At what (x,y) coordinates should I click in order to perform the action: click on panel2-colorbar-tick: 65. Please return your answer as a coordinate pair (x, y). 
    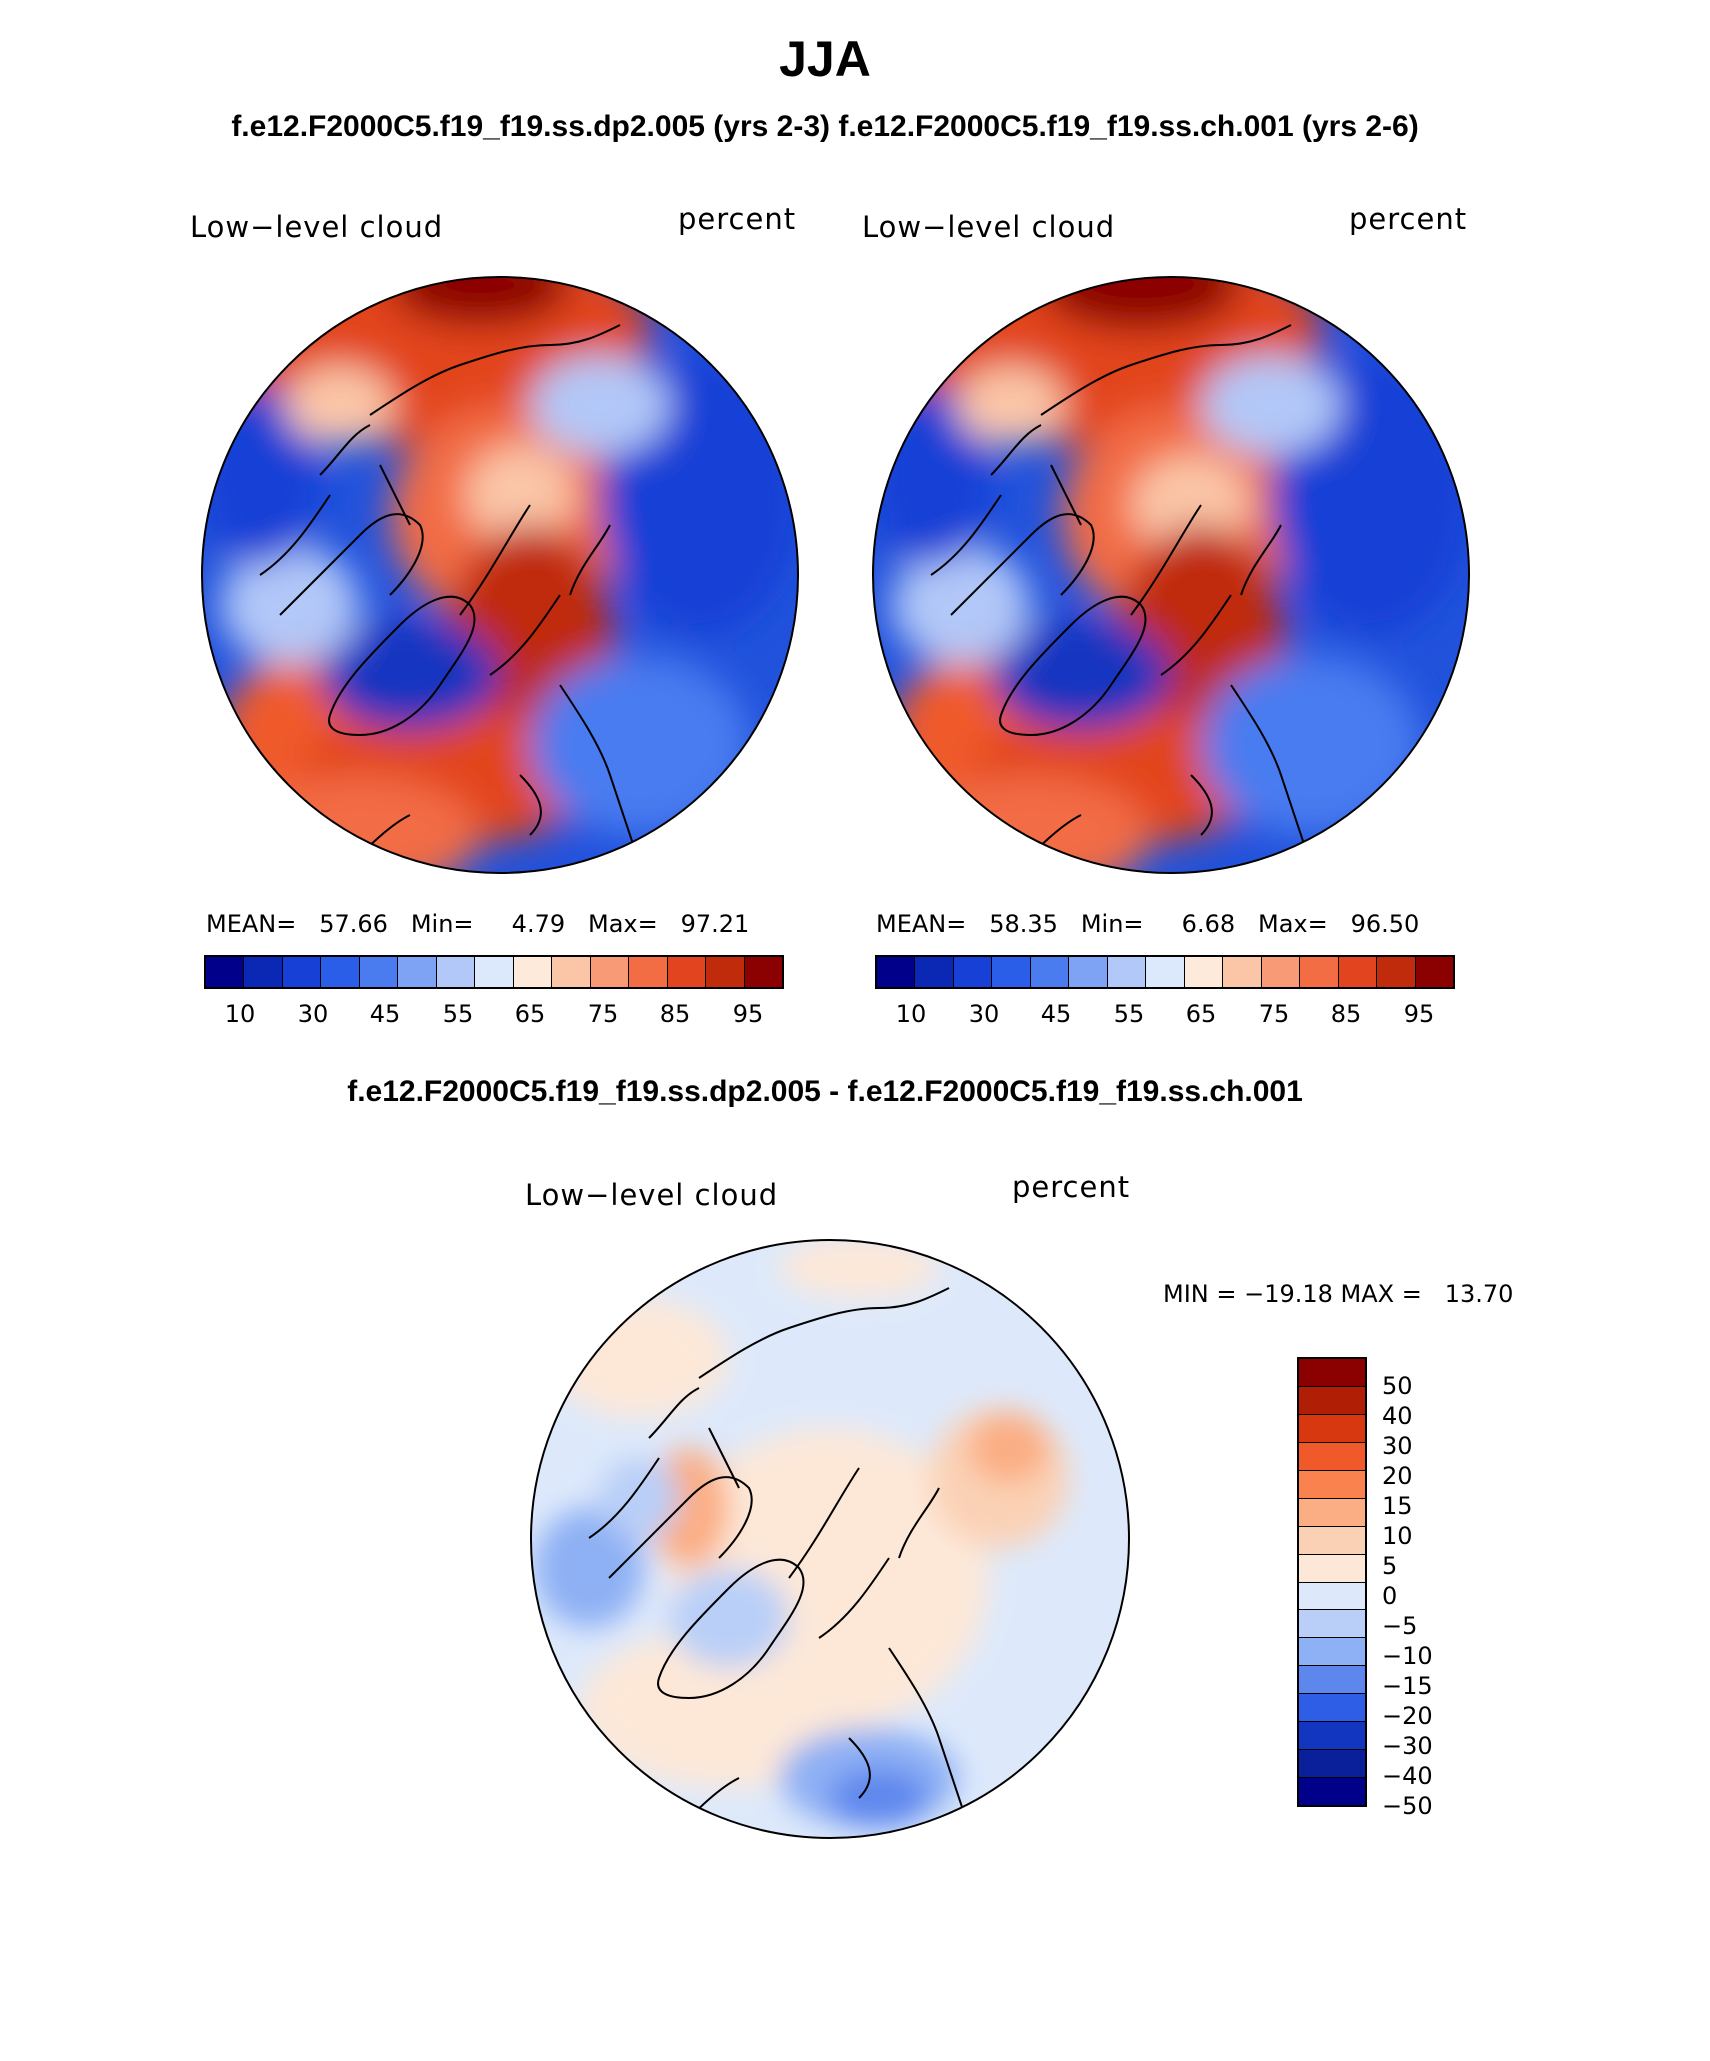
    Looking at the image, I should click on (1201, 1014).